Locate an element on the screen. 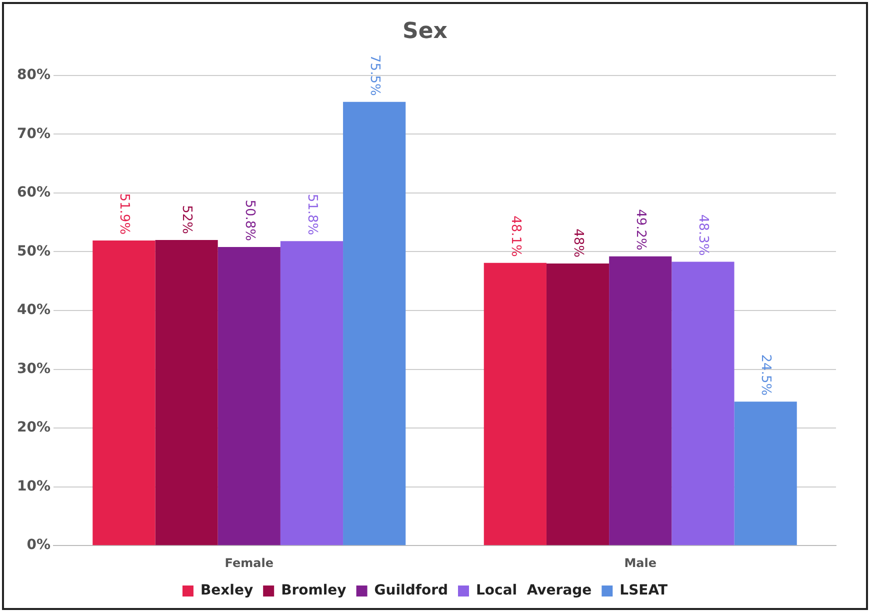 Image resolution: width=870 pixels, height=612 pixels. data-label: 52% is located at coordinates (186, 219).